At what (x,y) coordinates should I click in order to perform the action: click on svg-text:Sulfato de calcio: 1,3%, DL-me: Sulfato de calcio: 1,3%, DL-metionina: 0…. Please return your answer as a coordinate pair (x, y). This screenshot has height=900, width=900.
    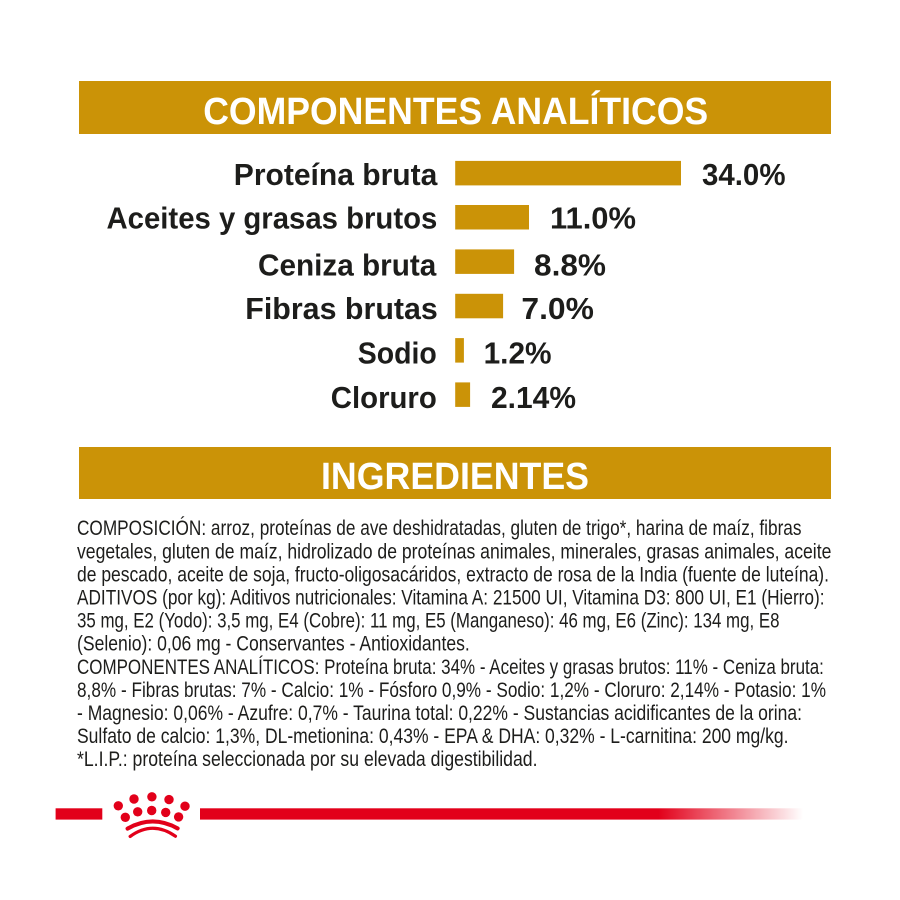
    Looking at the image, I should click on (433, 736).